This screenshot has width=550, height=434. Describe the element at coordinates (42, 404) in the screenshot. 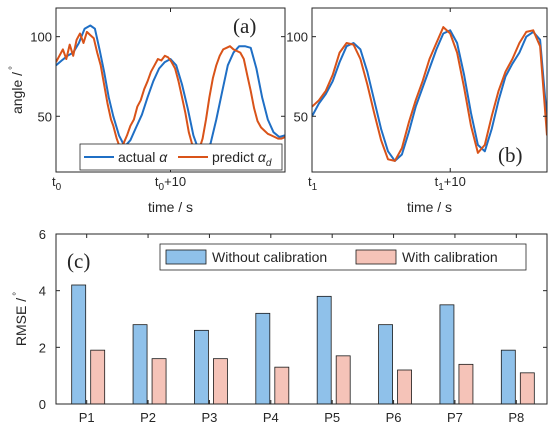

I see `ytick-label: 0` at that location.